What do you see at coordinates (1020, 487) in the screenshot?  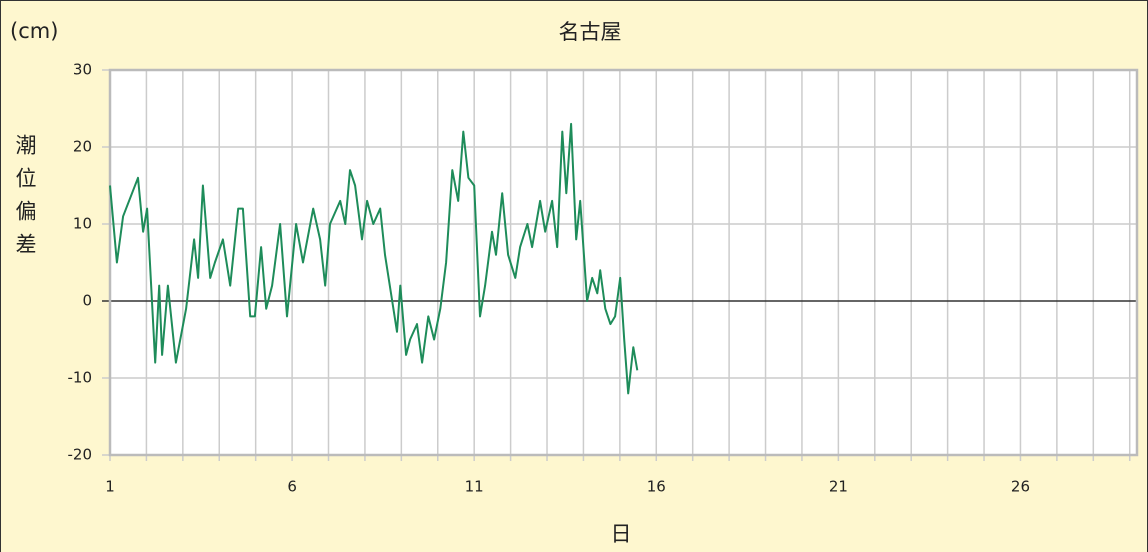 I see `x-tick-label: 26` at bounding box center [1020, 487].